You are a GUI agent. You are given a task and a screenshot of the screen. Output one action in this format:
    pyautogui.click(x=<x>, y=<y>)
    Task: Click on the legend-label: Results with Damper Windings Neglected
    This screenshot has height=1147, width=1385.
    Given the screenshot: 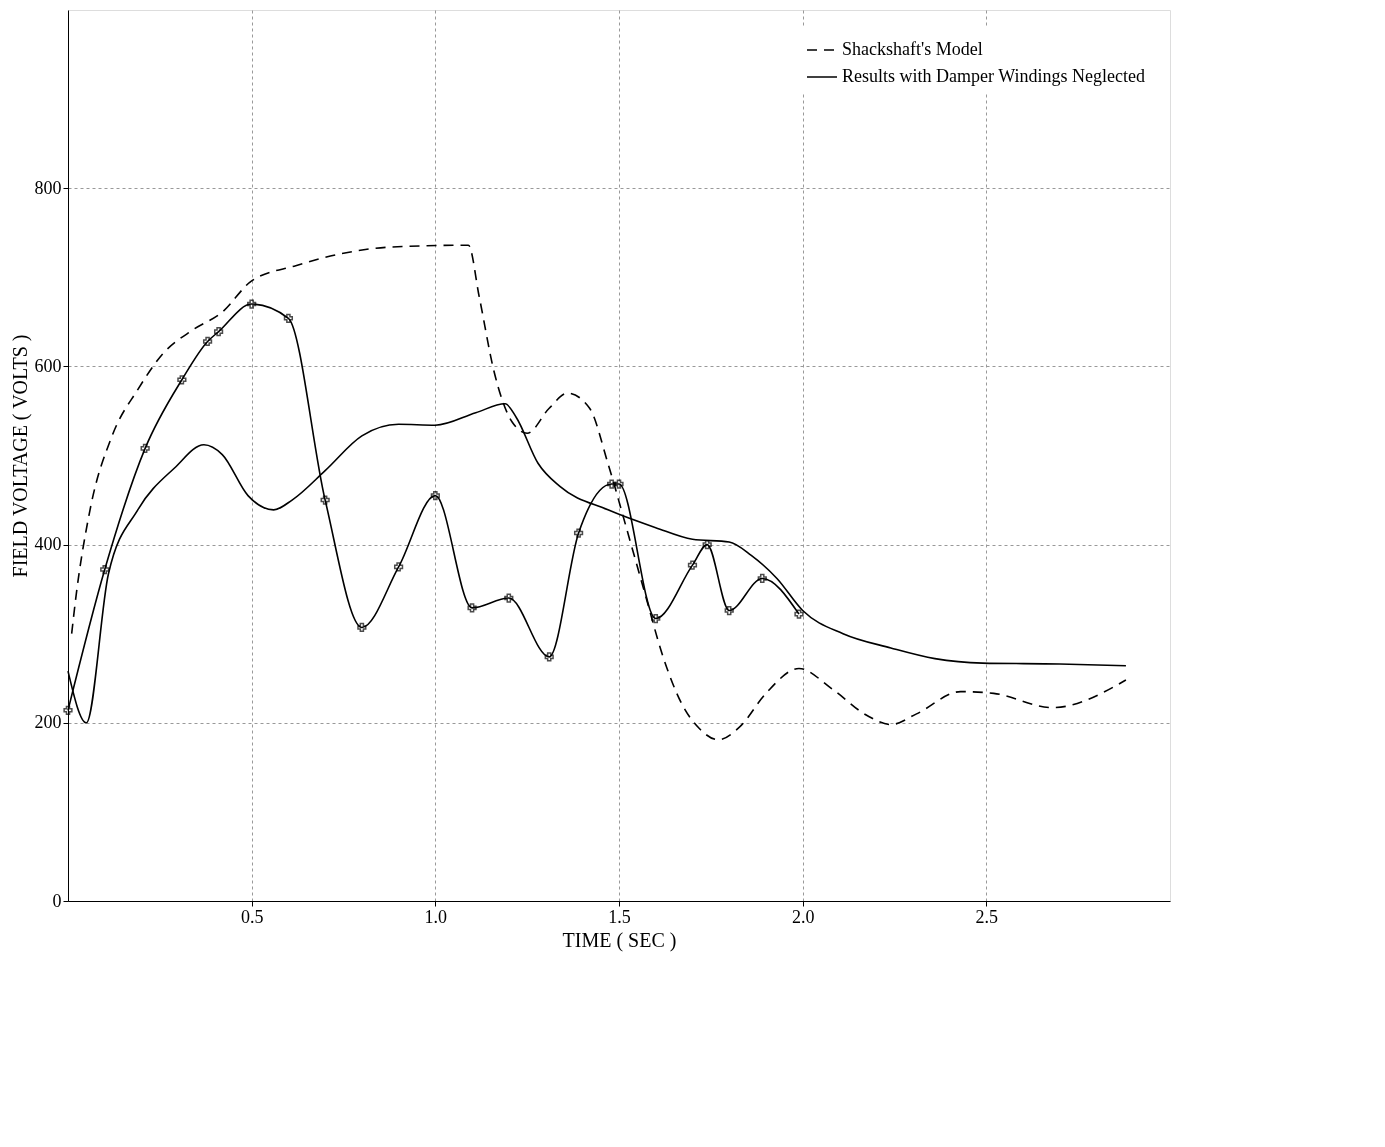 What is the action you would take?
    pyautogui.click(x=993, y=76)
    